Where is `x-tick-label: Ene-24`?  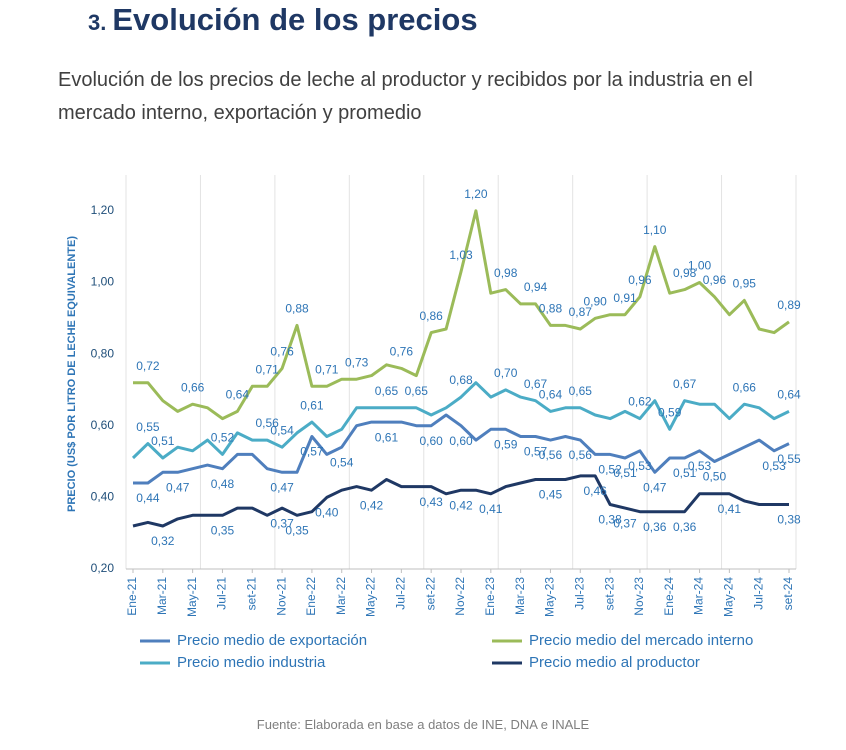 x-tick-label: Ene-24 is located at coordinates (669, 596).